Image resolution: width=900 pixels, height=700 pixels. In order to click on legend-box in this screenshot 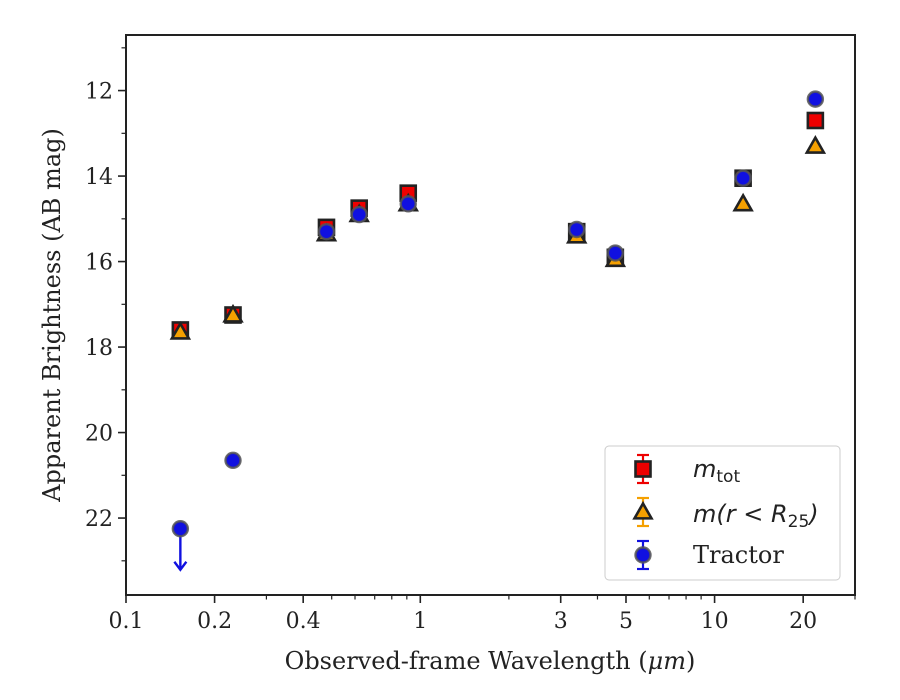, I will do `click(722, 513)`.